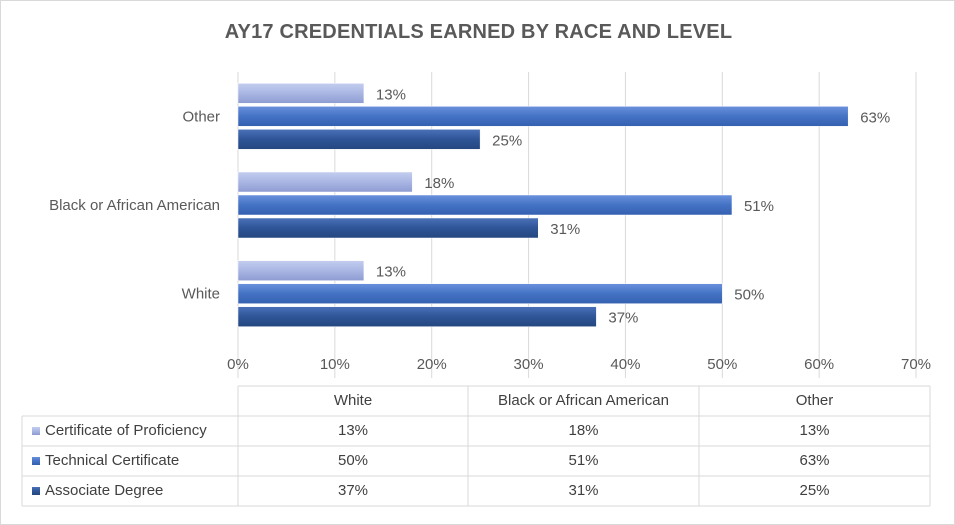 This screenshot has width=955, height=525. Describe the element at coordinates (819, 364) in the screenshot. I see `x-tick-label: 60%` at that location.